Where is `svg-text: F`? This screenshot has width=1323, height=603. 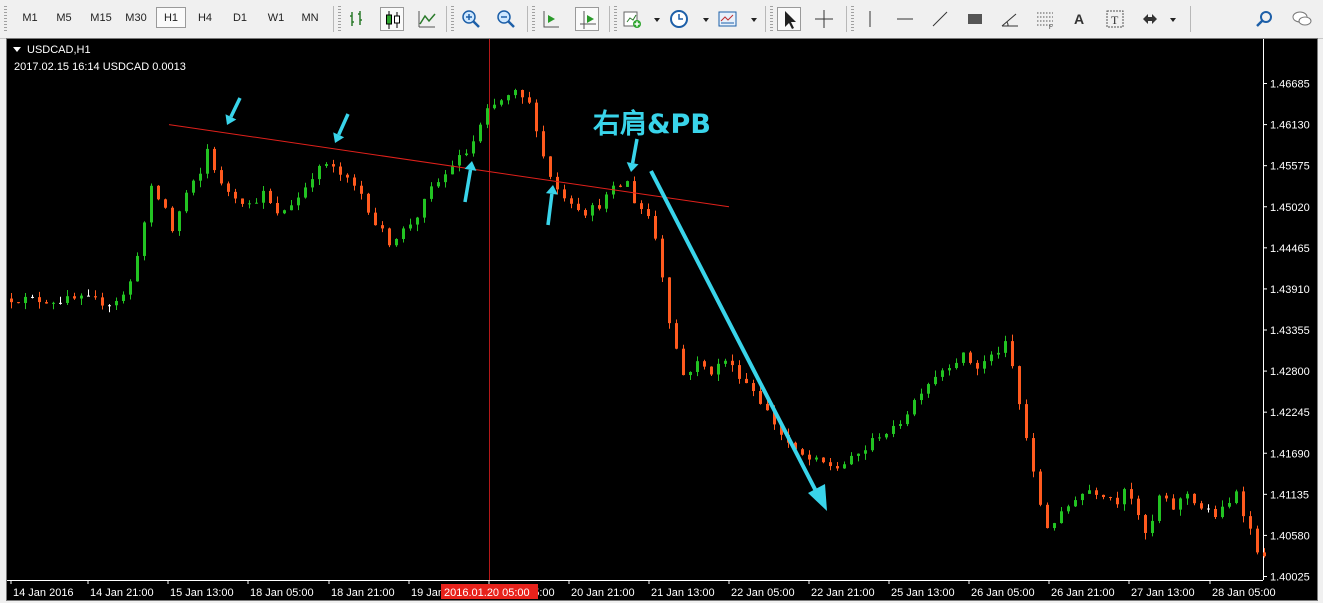 svg-text: F is located at coordinates (1051, 28).